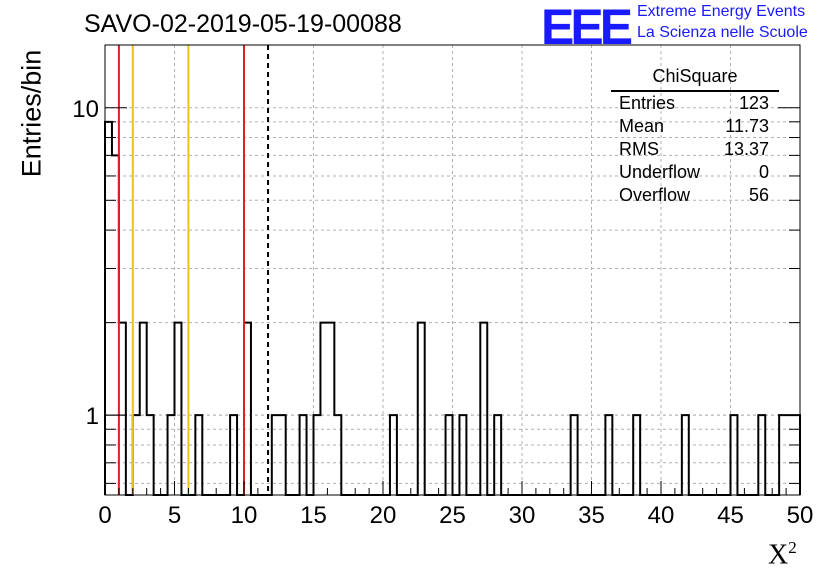  What do you see at coordinates (747, 126) in the screenshot?
I see `stats-value: 11.73` at bounding box center [747, 126].